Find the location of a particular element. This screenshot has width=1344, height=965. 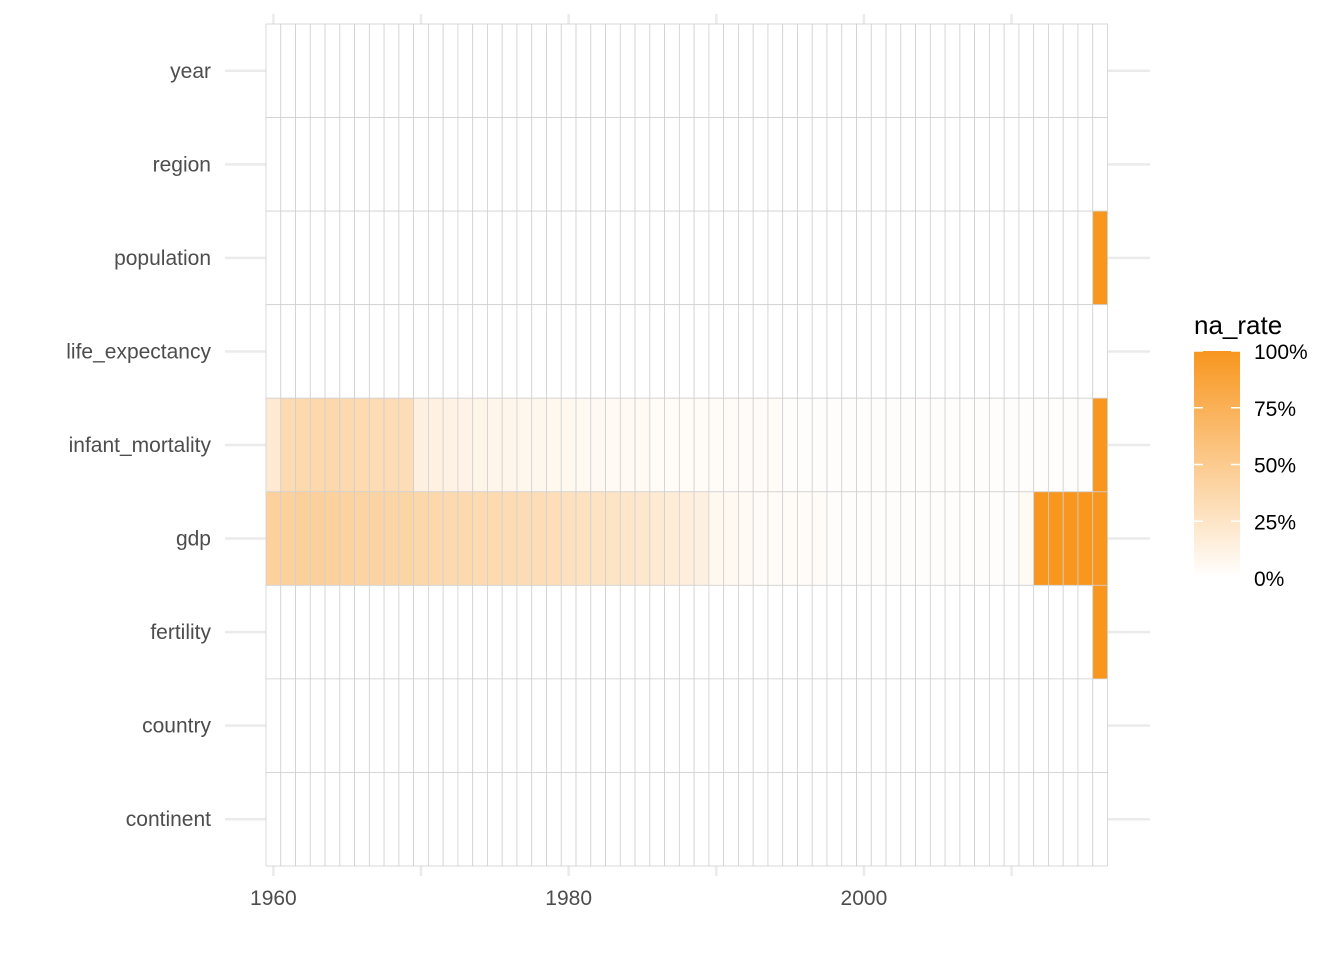

heatmap-cell-gdp-1993 is located at coordinates (760, 538).